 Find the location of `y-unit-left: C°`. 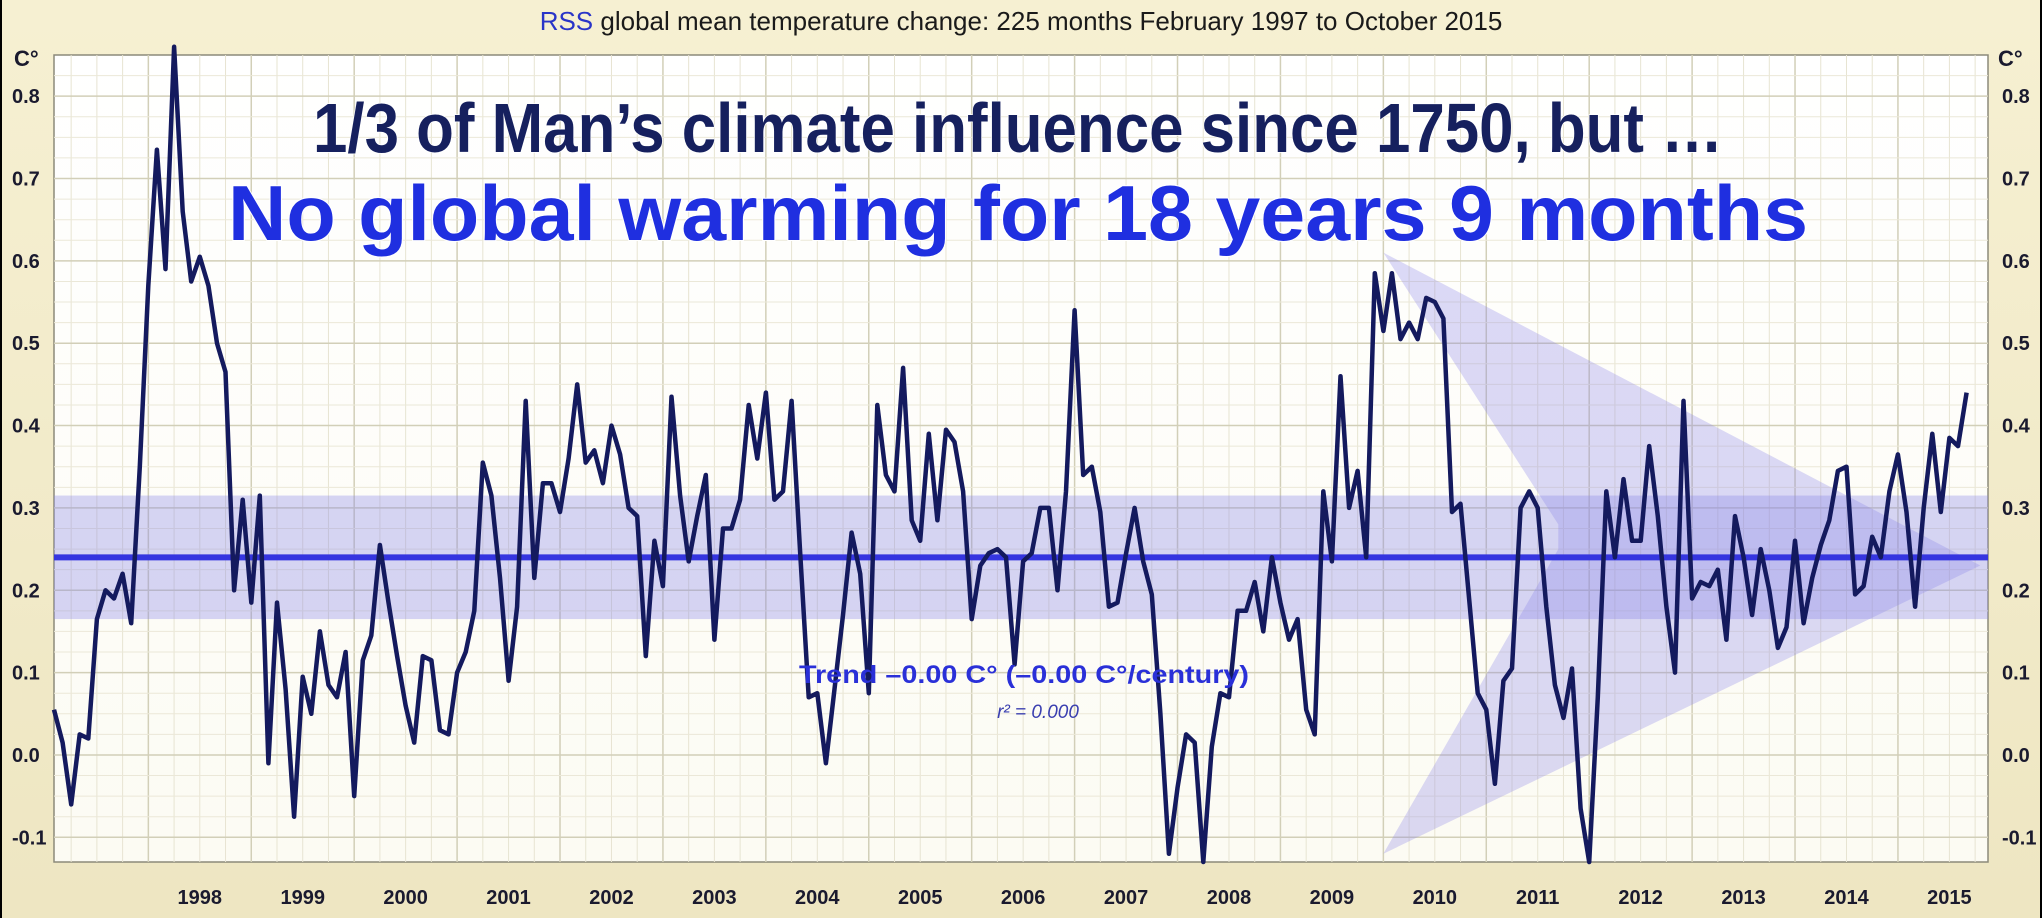

y-unit-left: C° is located at coordinates (26, 58).